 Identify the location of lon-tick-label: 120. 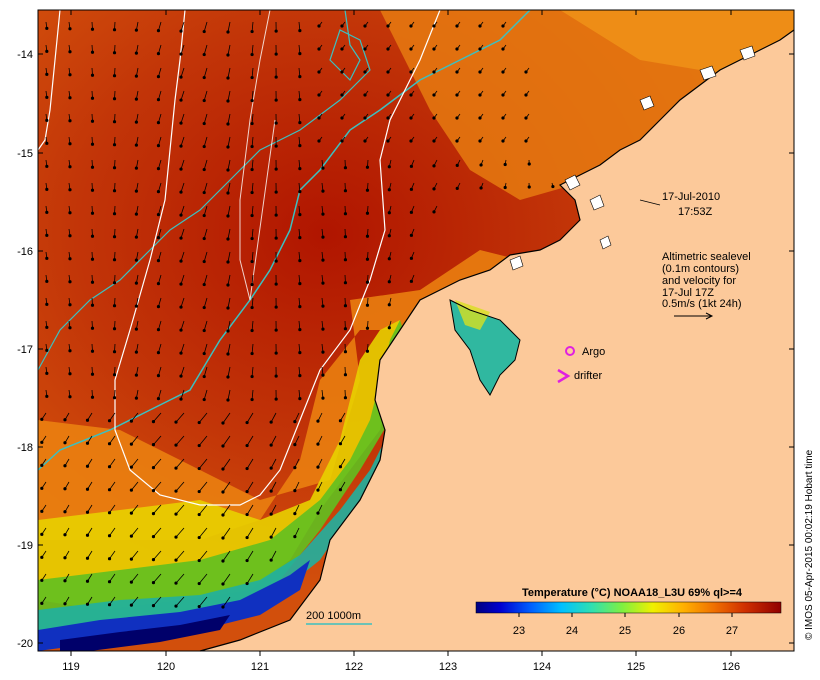
(166, 667).